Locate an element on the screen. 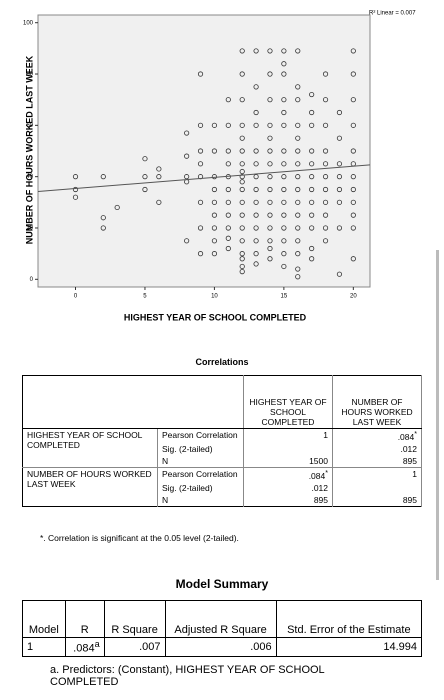  row: Sig. (2-tailed) .012 is located at coordinates (222, 448).